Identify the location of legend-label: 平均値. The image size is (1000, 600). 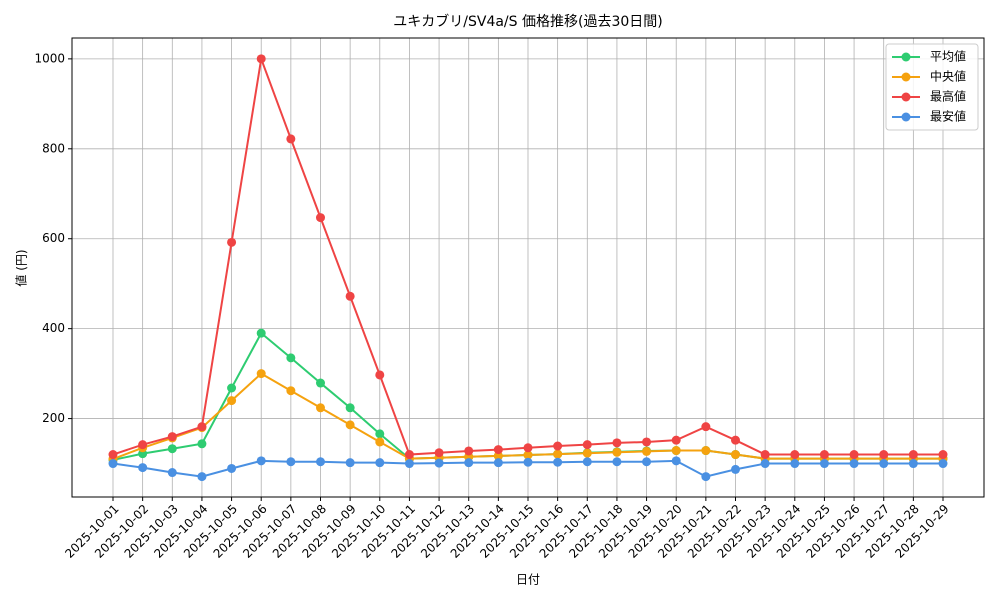
(948, 56).